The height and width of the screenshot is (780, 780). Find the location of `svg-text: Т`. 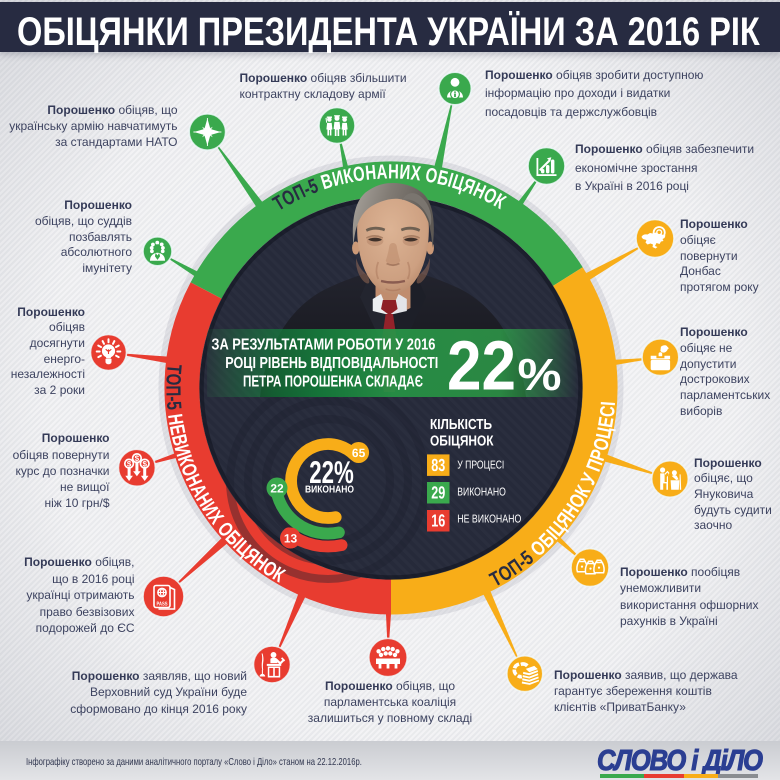

svg-text: Т is located at coordinates (174, 369).